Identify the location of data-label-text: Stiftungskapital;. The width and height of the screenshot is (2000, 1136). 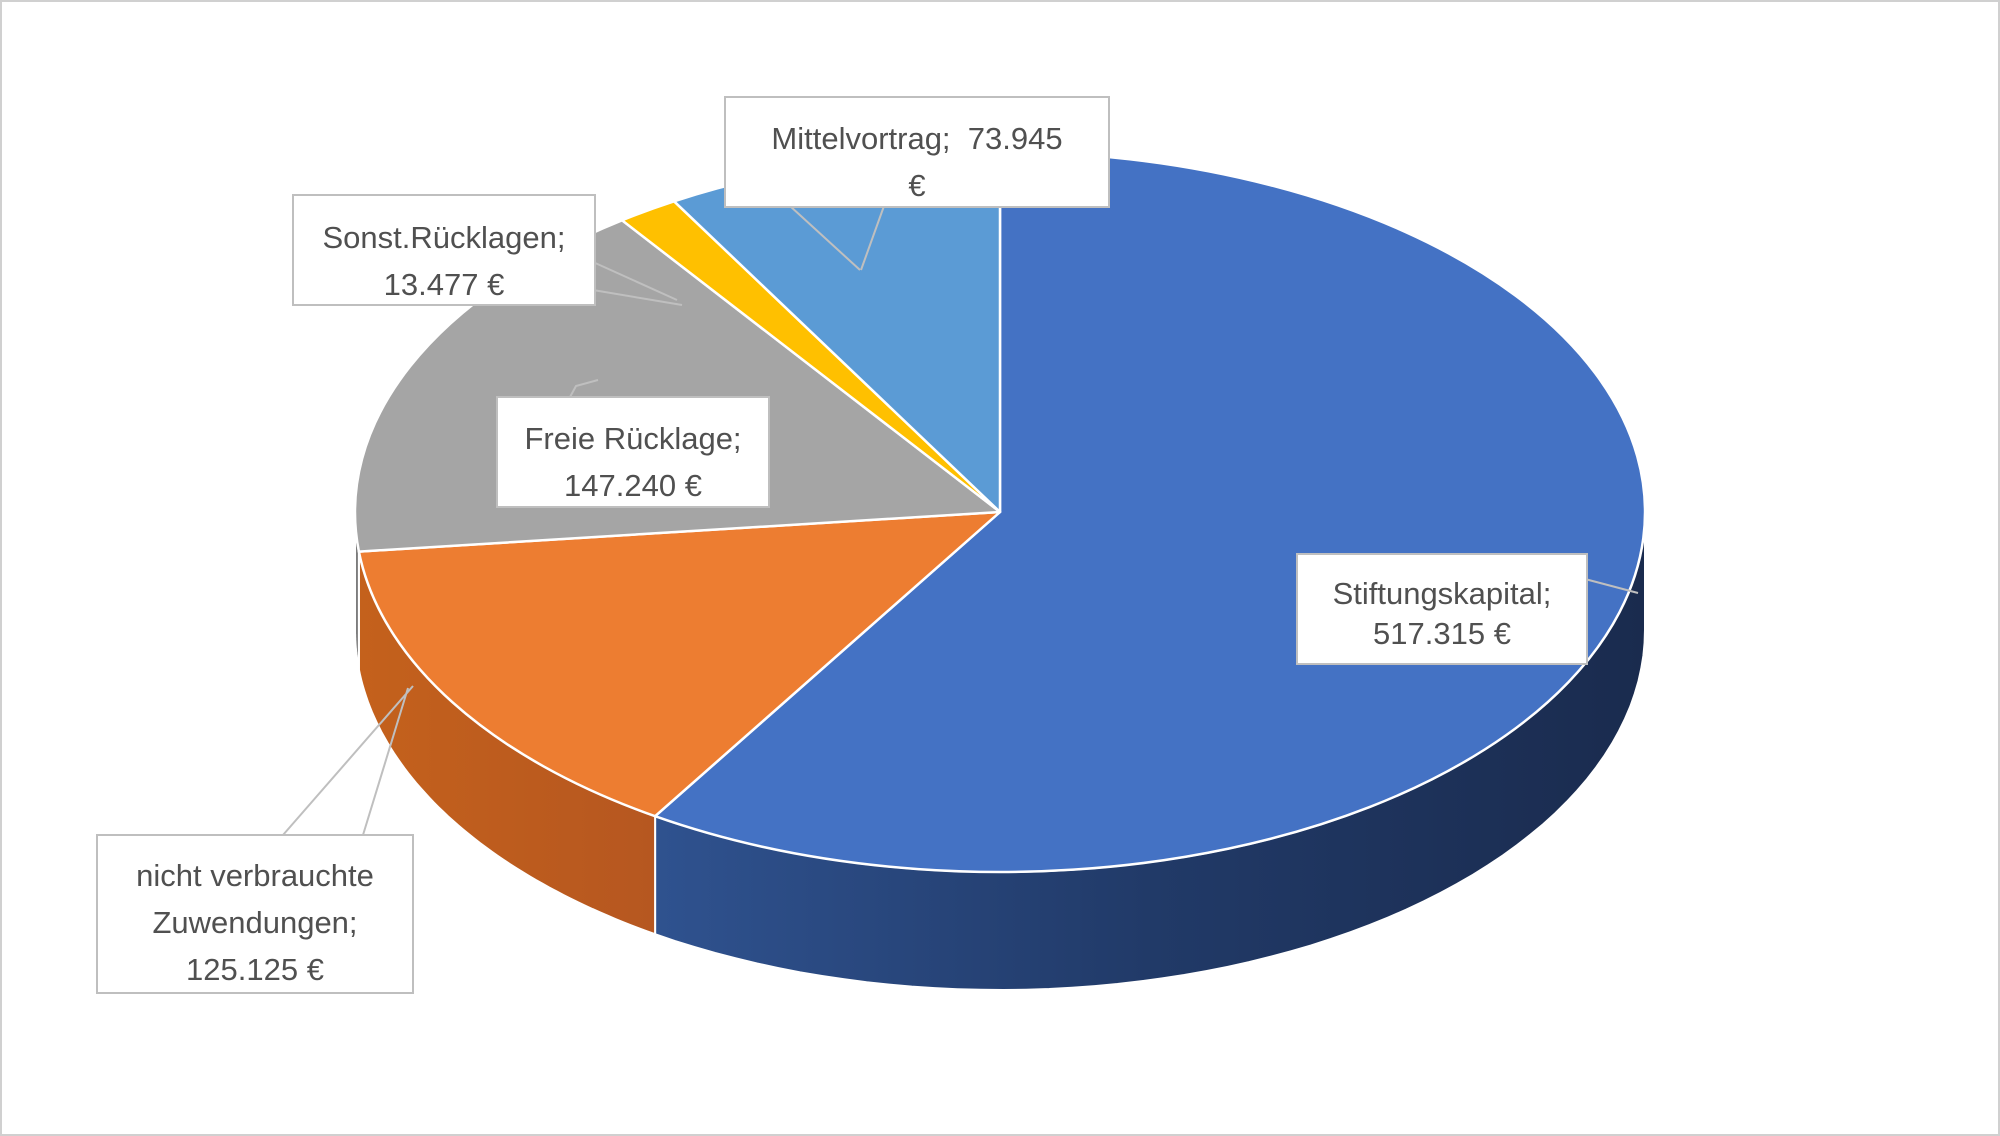
(1442, 593).